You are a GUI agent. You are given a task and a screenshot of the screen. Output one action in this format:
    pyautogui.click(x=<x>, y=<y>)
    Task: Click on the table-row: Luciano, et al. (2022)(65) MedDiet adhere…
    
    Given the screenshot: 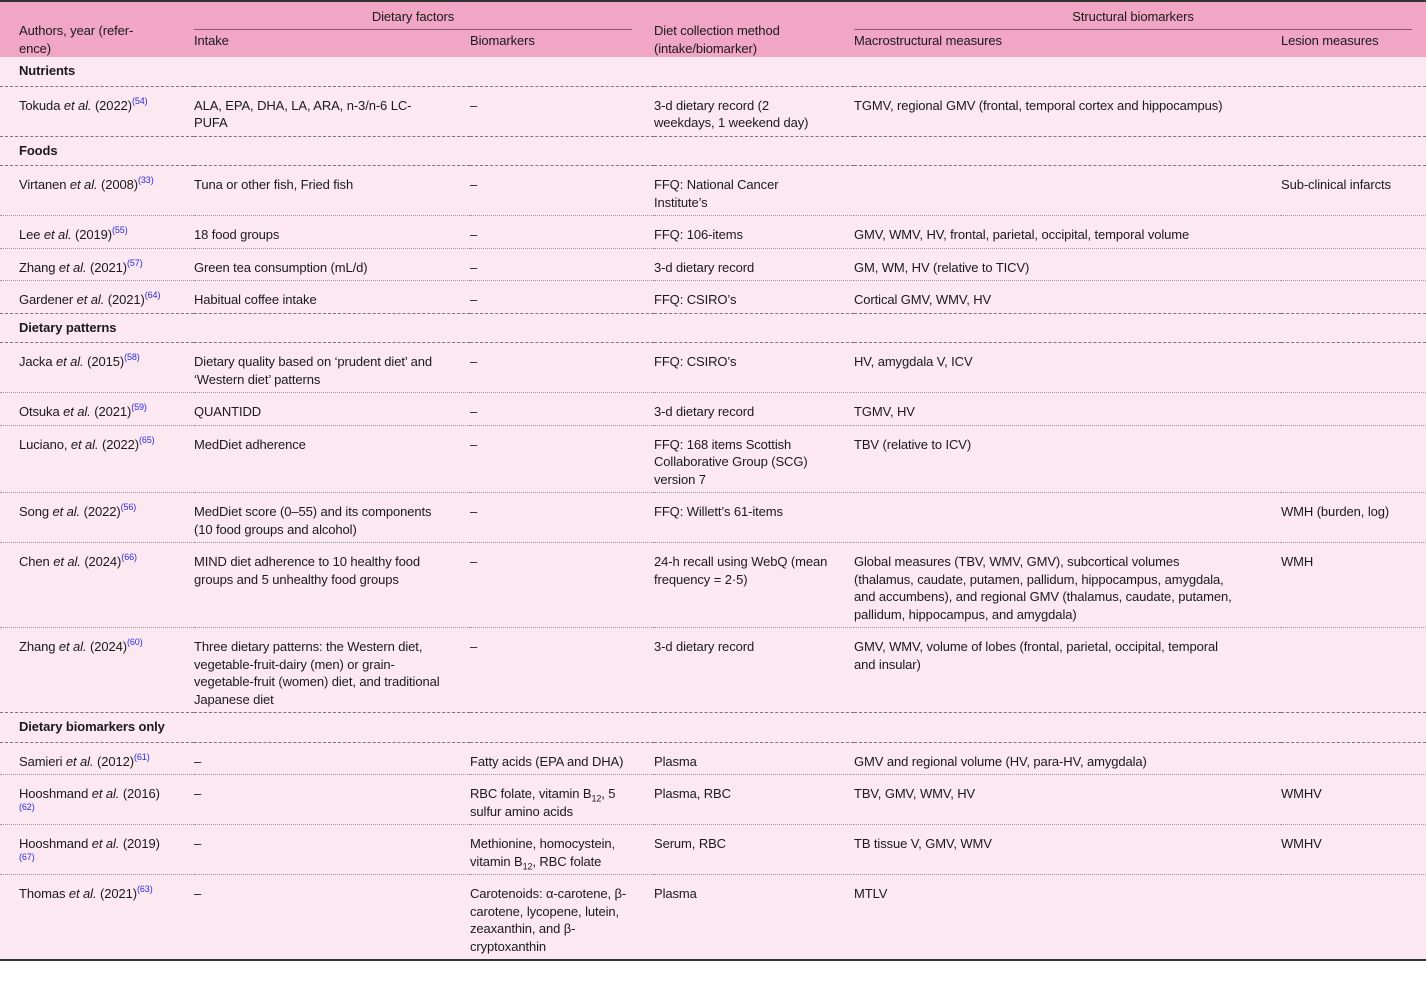 What is the action you would take?
    pyautogui.click(x=713, y=459)
    